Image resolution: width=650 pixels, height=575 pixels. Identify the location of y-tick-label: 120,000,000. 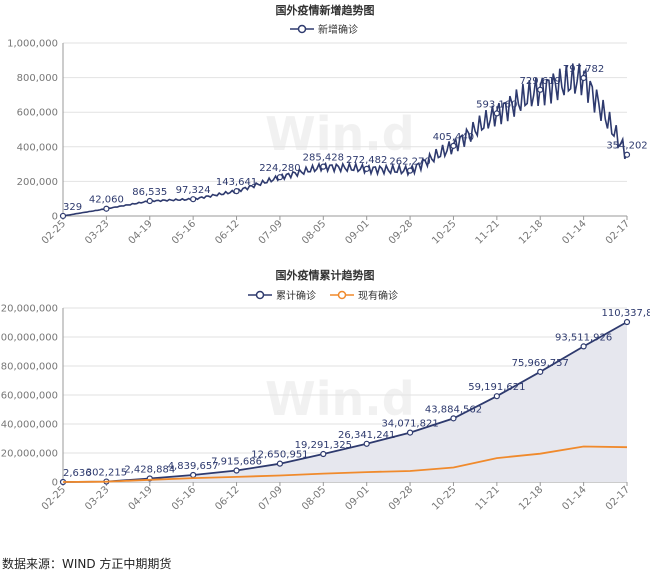
(29, 309).